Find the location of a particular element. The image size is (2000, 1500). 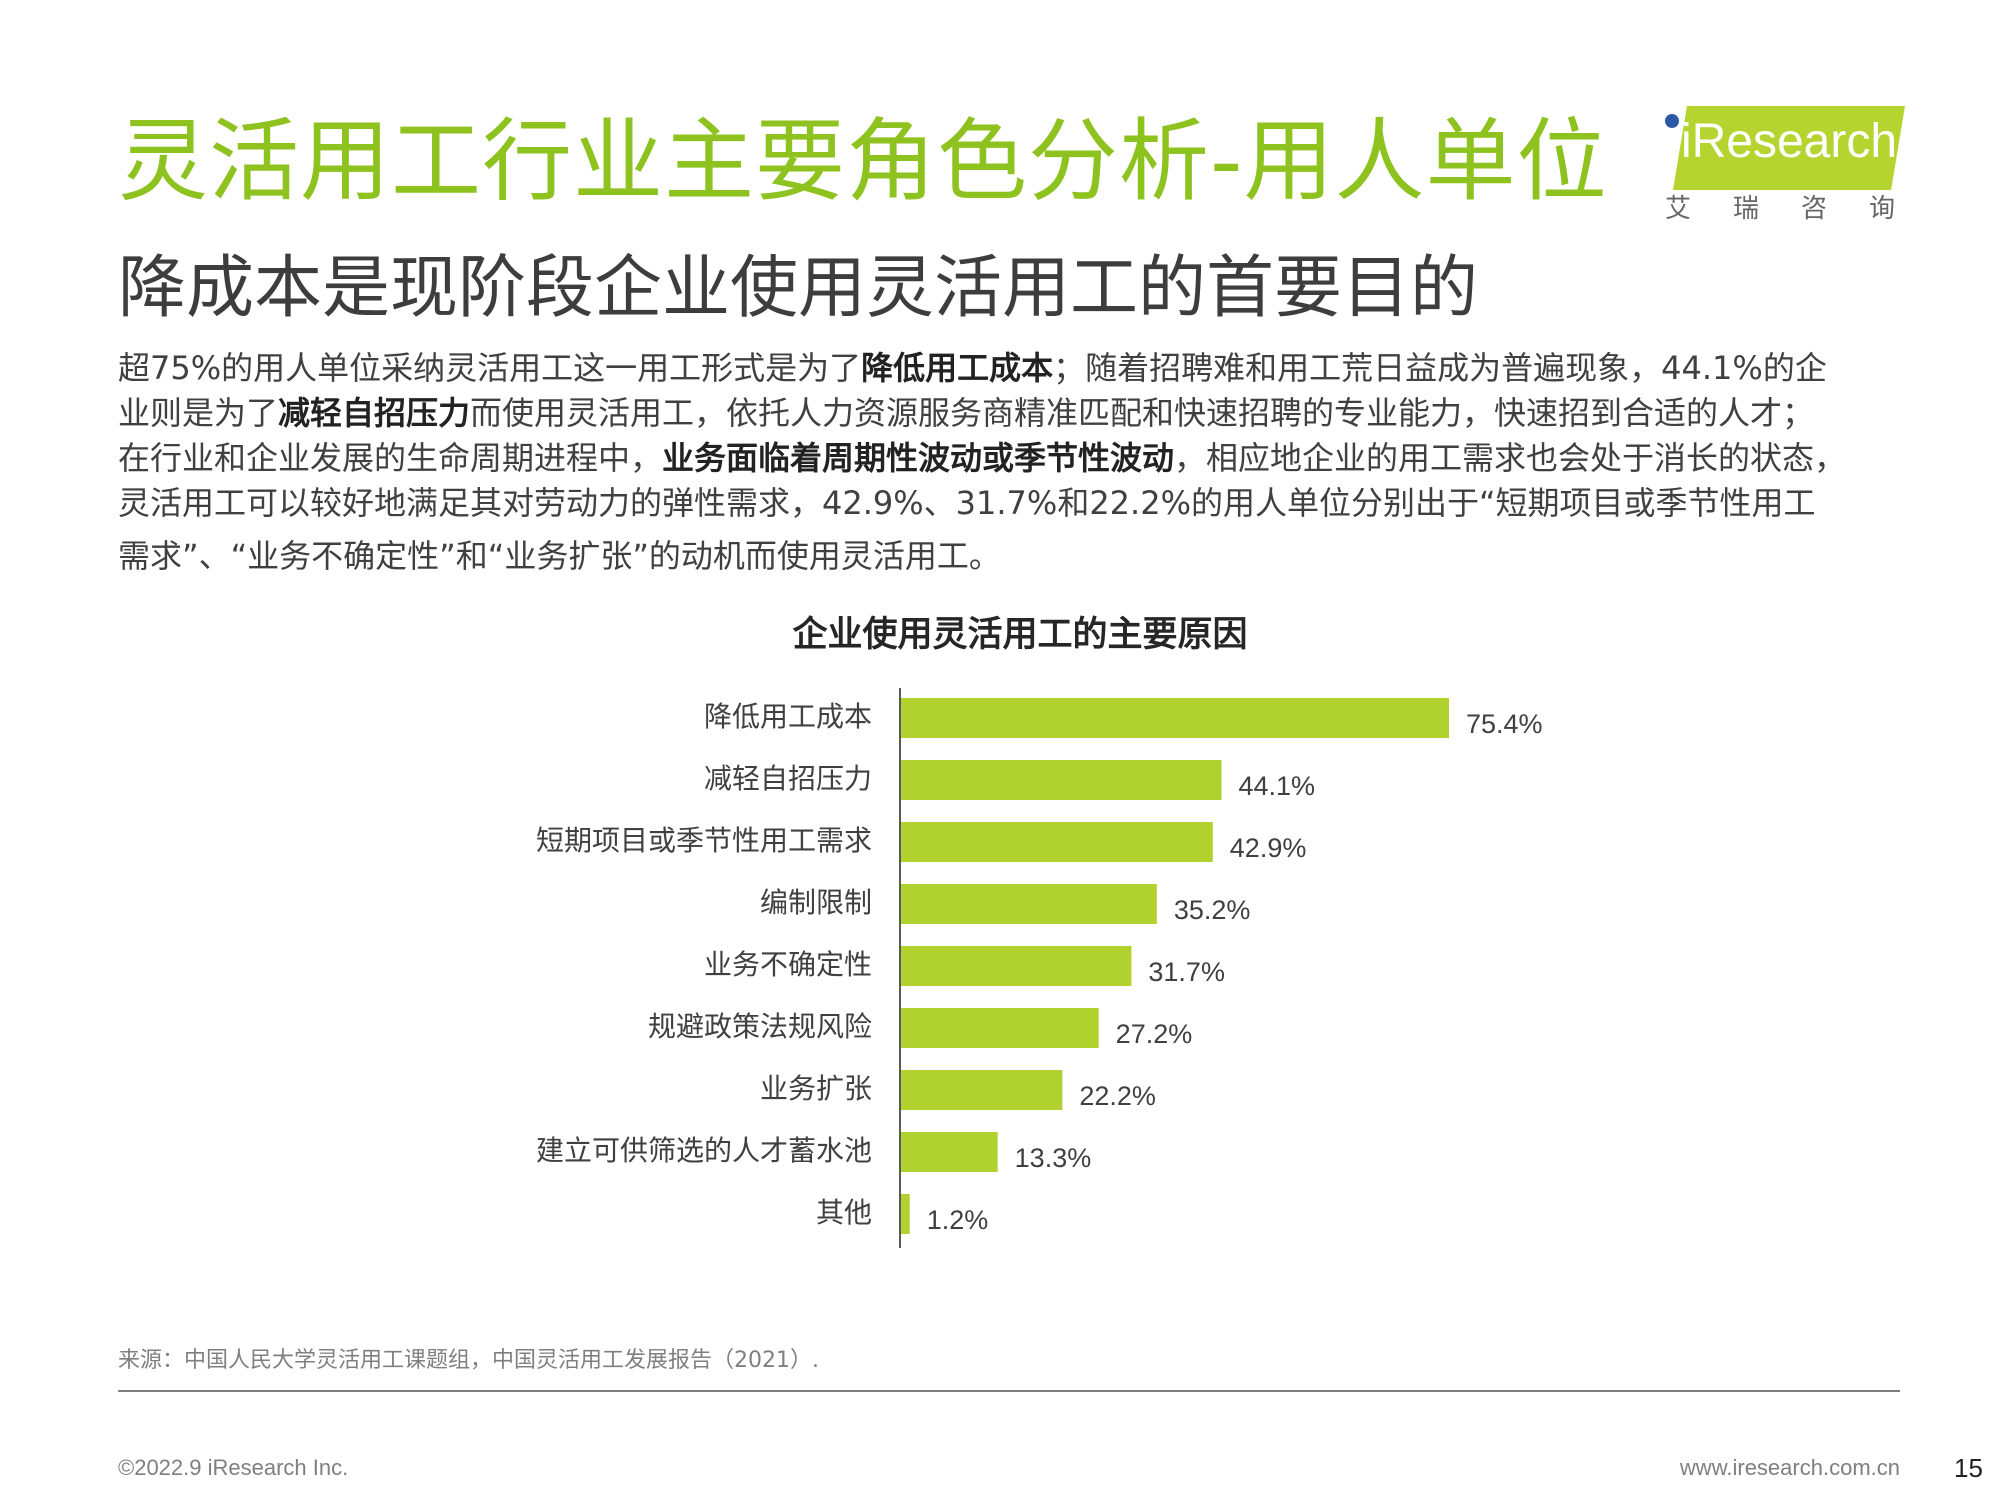

source-note: 来源：中国人民大学灵活用工课题组，中国灵活用工发展报告（2021）. is located at coordinates (468, 1360).